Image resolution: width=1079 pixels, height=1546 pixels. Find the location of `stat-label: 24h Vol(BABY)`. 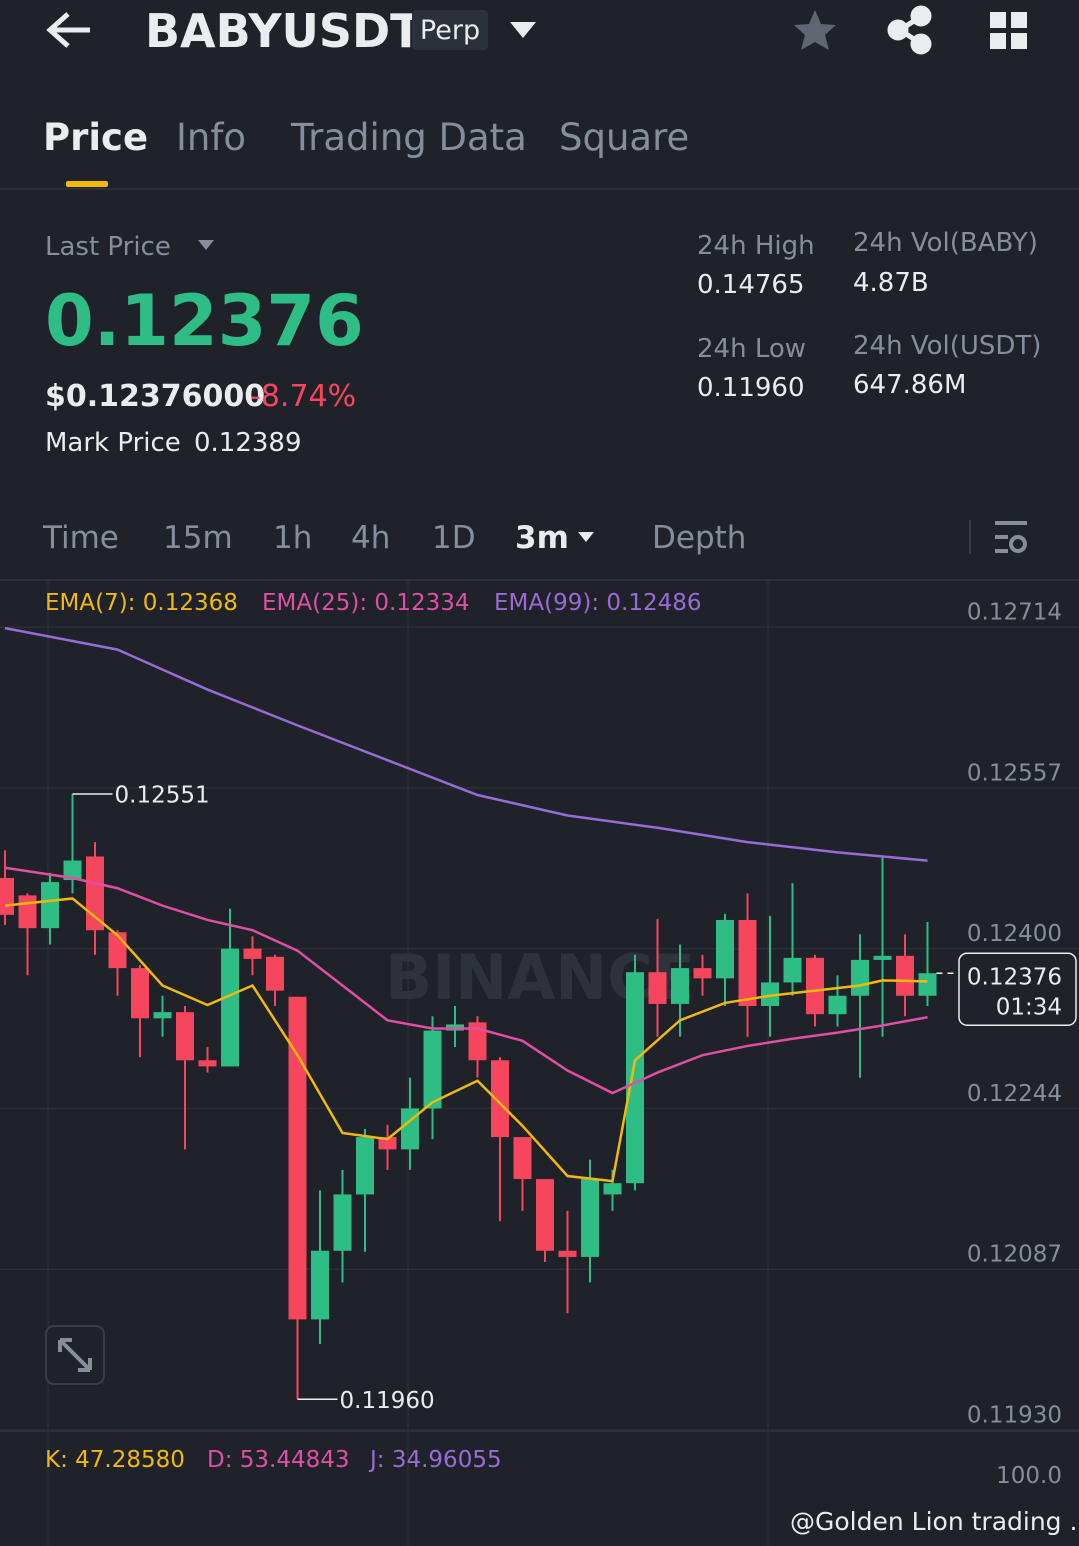

stat-label: 24h Vol(BABY) is located at coordinates (945, 243).